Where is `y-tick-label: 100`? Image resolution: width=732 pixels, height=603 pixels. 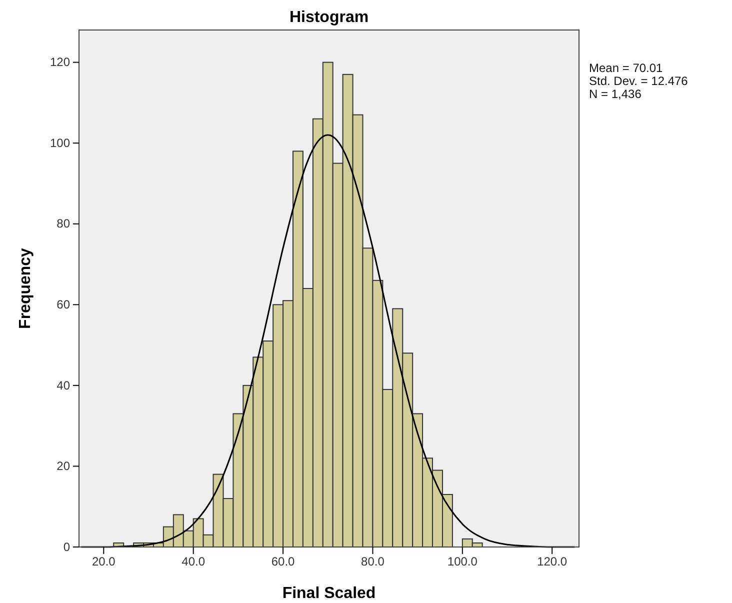 y-tick-label: 100 is located at coordinates (60, 143).